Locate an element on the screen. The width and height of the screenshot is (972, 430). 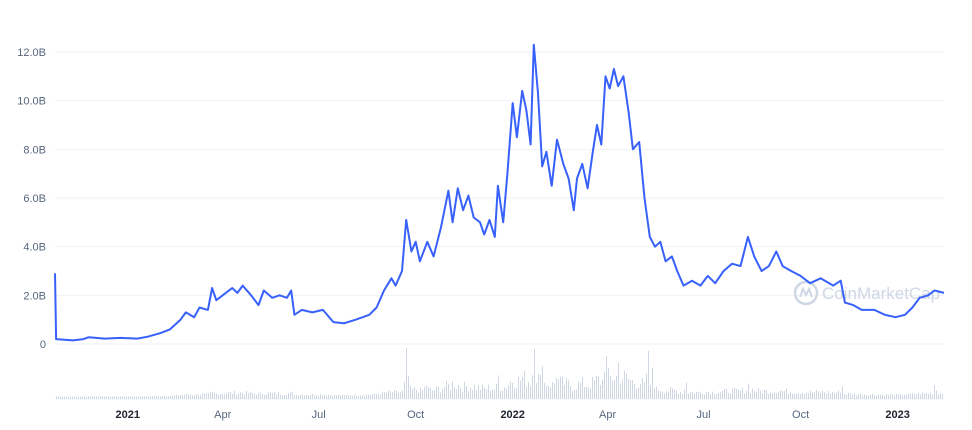
y-tick-label: 10.0B is located at coordinates (31, 102).